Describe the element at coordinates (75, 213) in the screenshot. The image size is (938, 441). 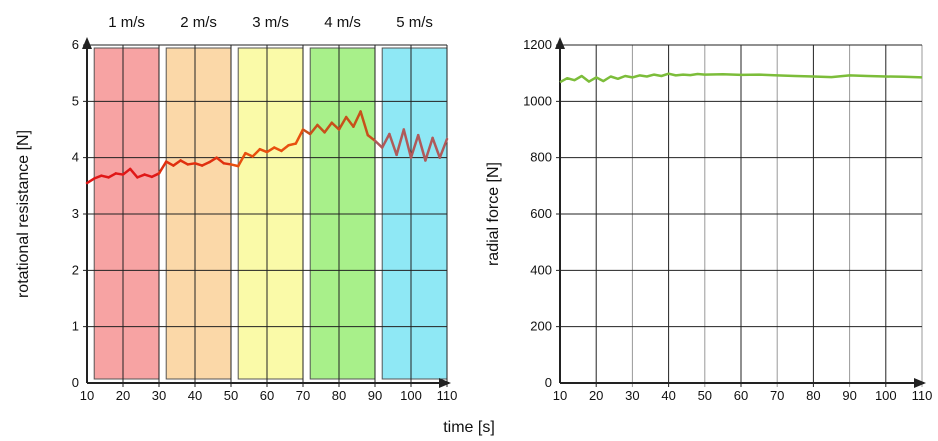
I see `y-tick-label: 3` at that location.